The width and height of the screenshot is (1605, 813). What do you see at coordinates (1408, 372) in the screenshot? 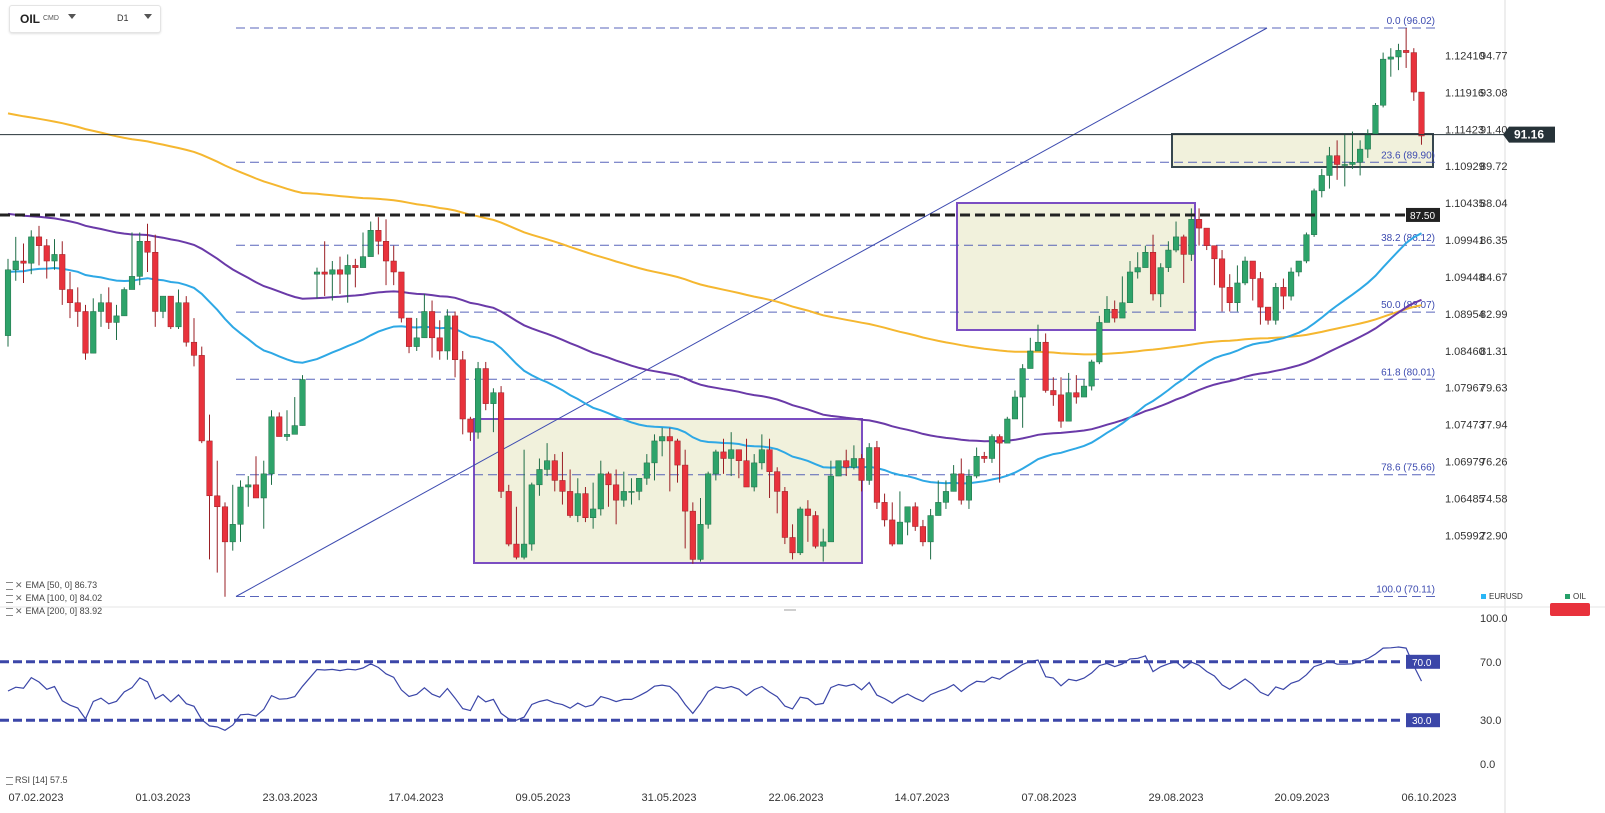
I see `fib-level-label: 61.8 (80.01)` at bounding box center [1408, 372].